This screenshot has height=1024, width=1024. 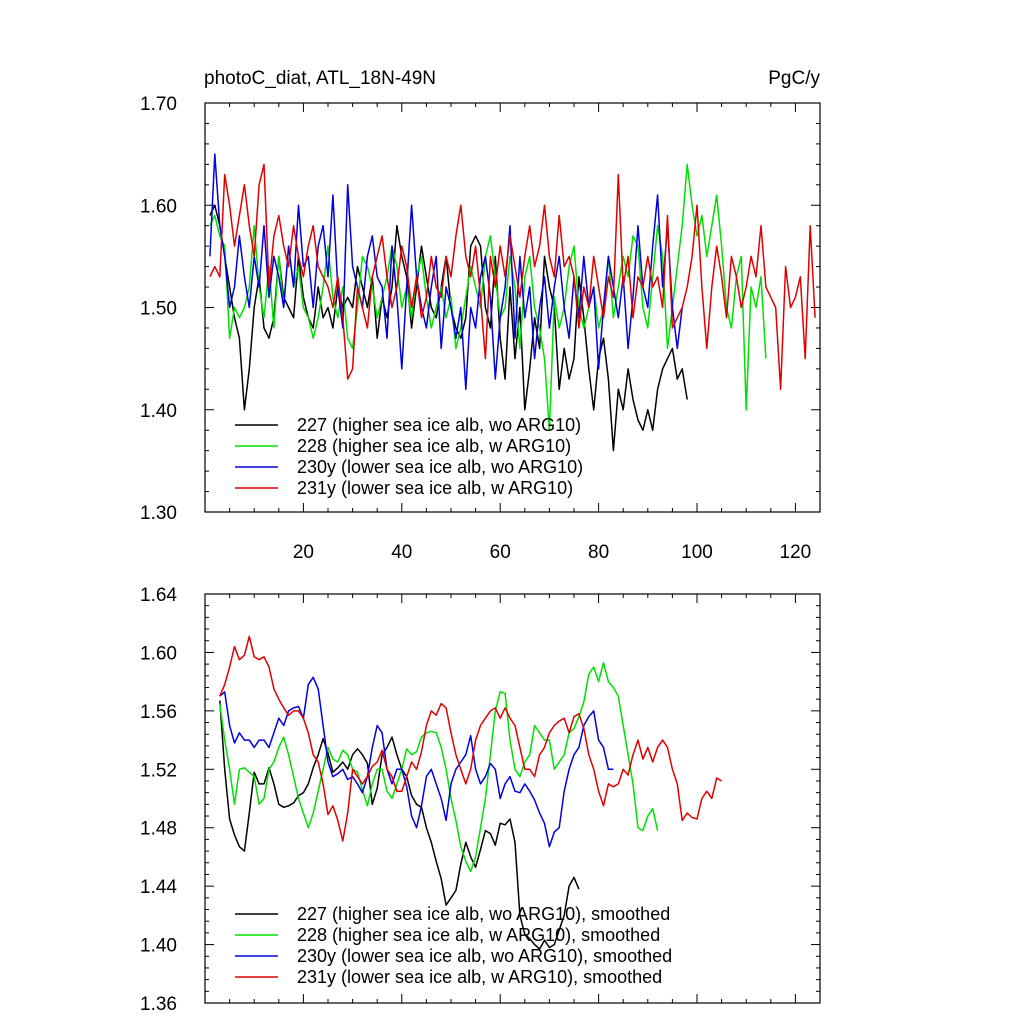 I want to click on bottom-ytick-label: 1.52, so click(x=158, y=770).